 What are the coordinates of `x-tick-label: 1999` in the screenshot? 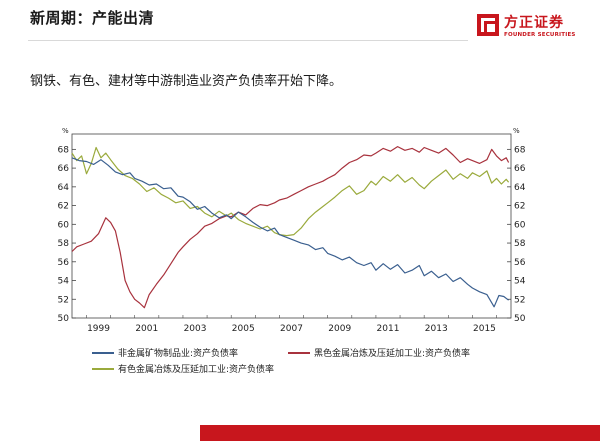 It's located at (98, 329).